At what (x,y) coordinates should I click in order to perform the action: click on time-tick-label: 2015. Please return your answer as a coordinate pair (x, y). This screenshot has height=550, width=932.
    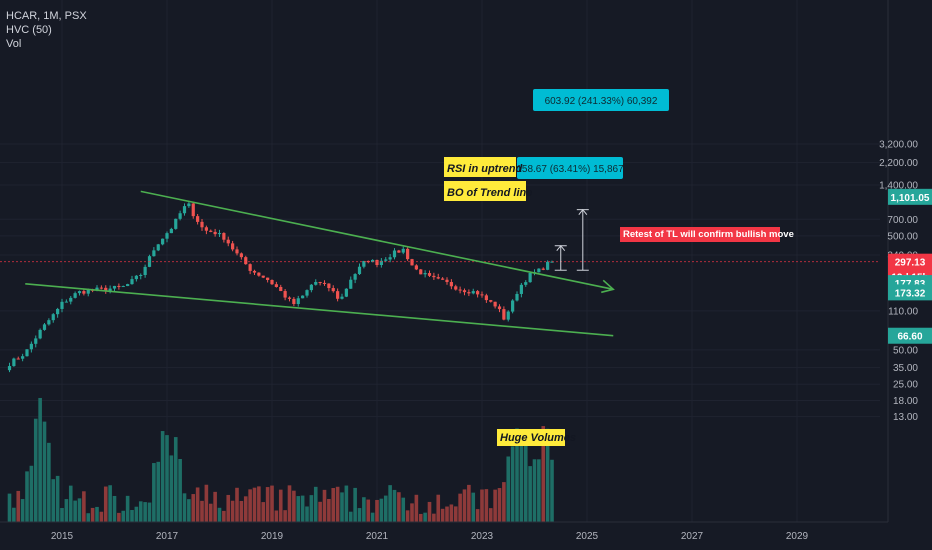
    Looking at the image, I should click on (62, 536).